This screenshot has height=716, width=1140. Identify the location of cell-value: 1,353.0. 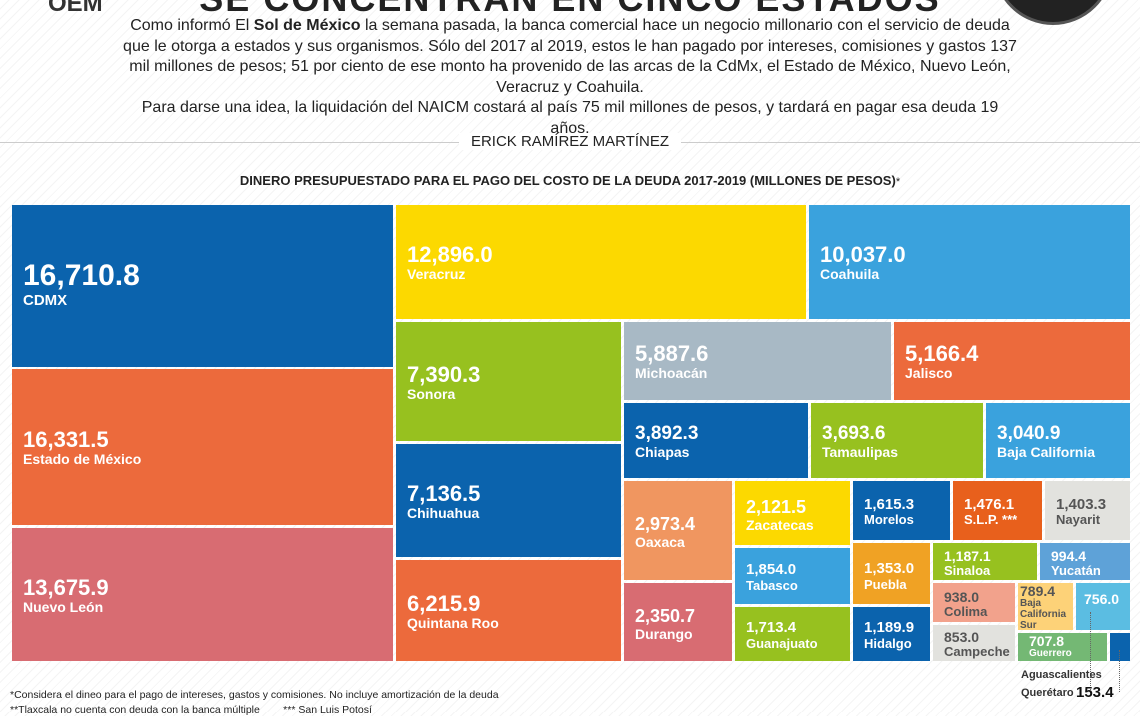
(889, 568).